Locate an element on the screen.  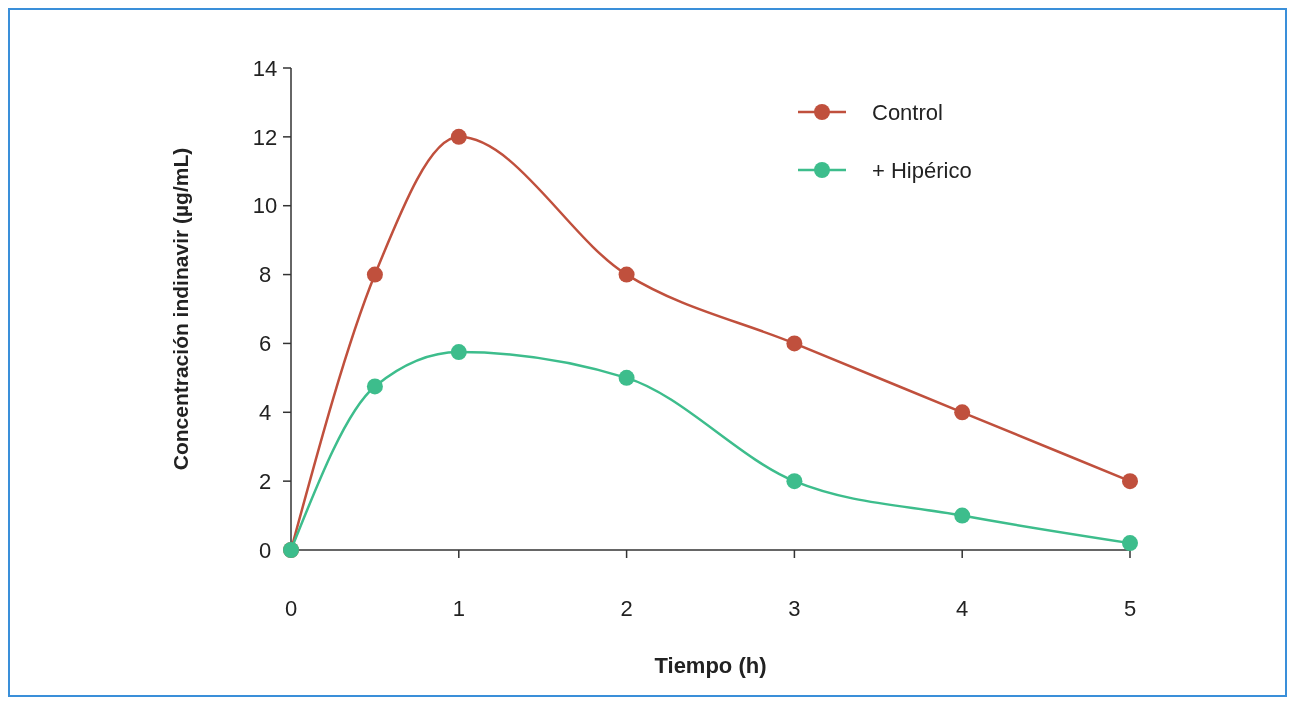
y-tick-label: 0 is located at coordinates (265, 550).